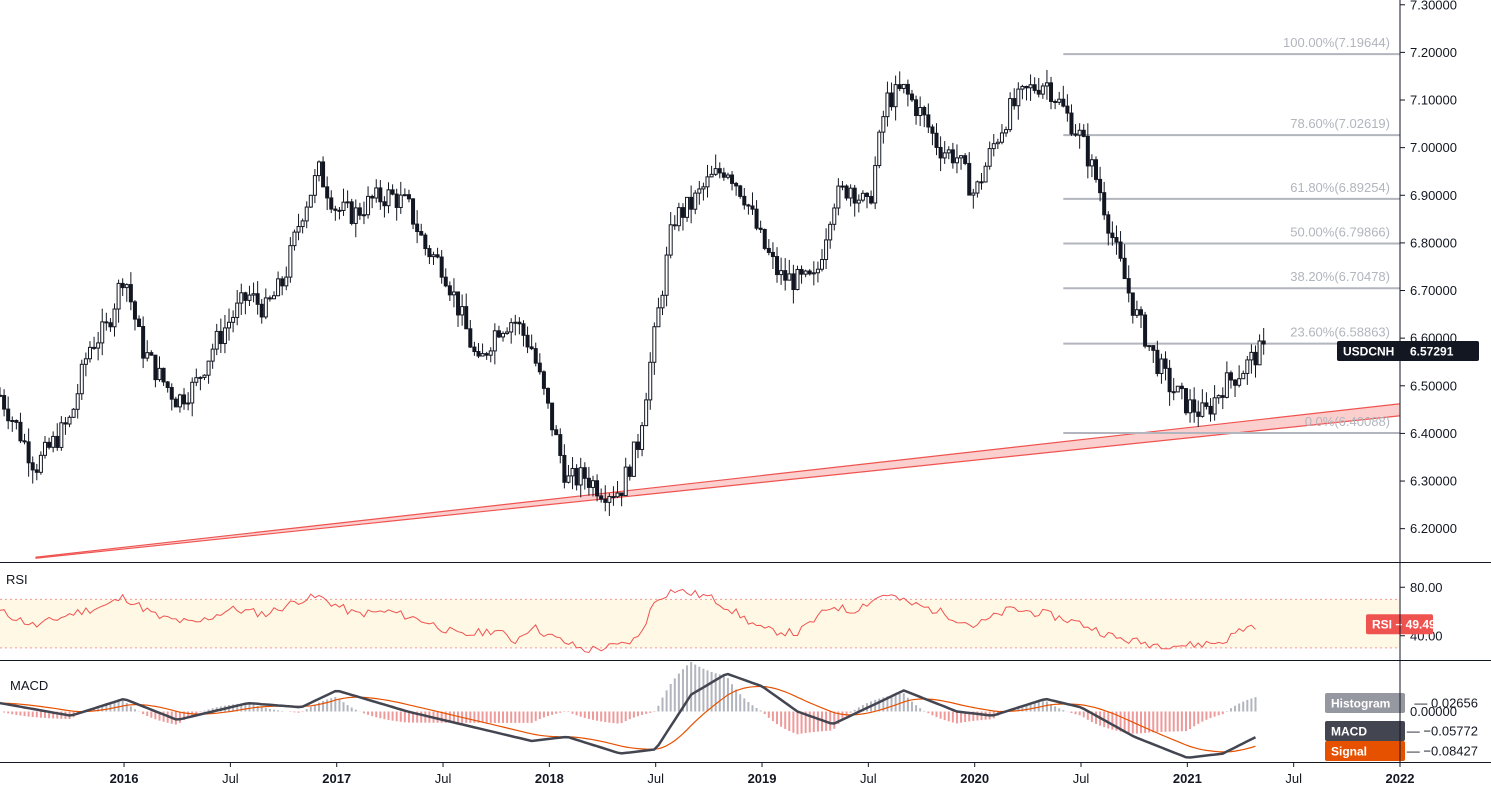 The image size is (1491, 804). I want to click on fib-level-label: 23.60%(6.58863), so click(1340, 332).